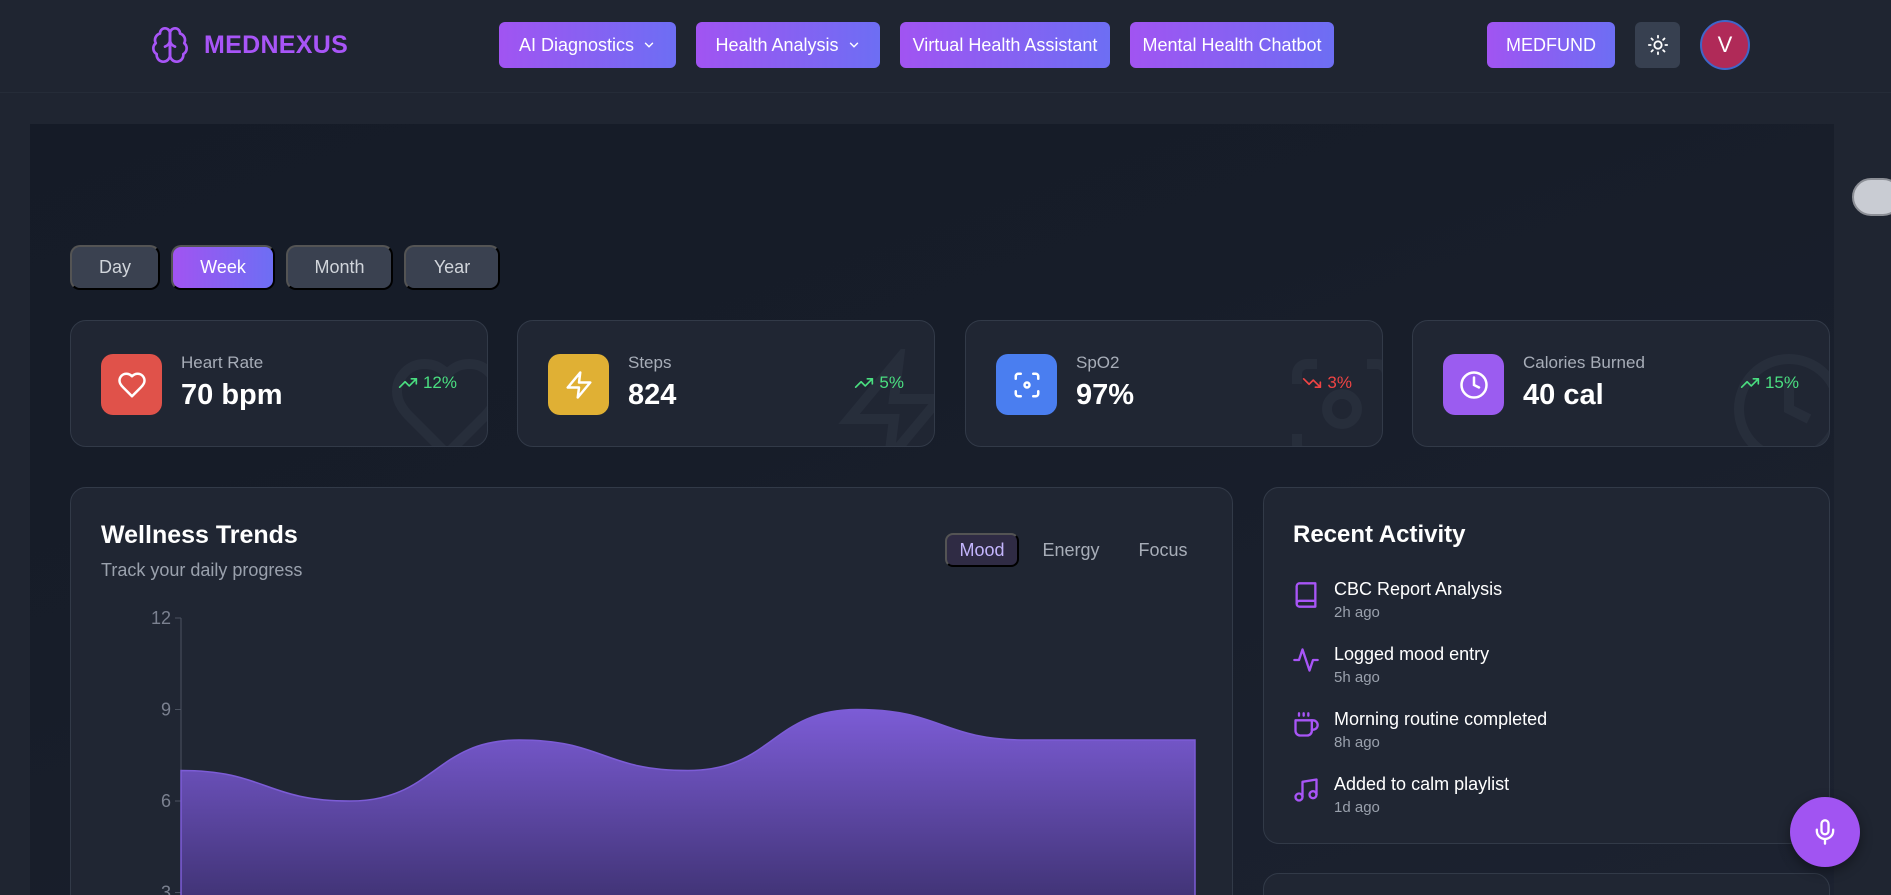 The width and height of the screenshot is (1891, 895). Describe the element at coordinates (161, 619) in the screenshot. I see `y-tick-label: 12` at that location.